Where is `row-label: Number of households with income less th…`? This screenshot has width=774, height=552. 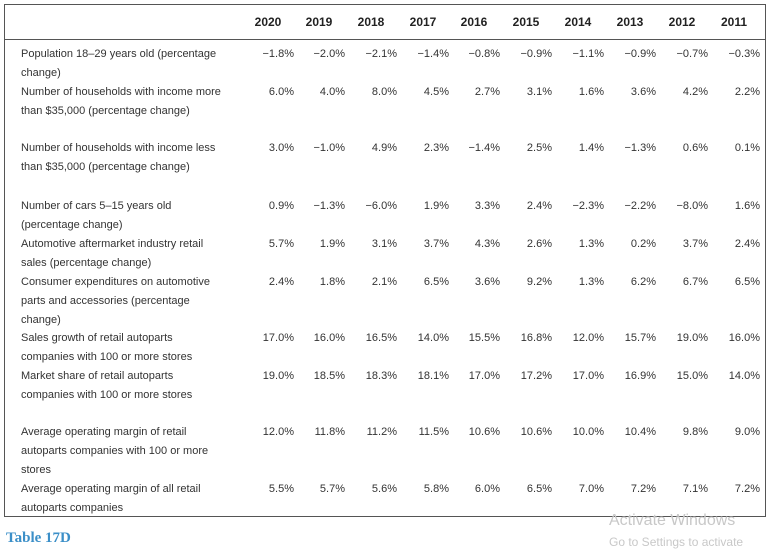
row-label: Number of households with income less th… is located at coordinates (118, 157).